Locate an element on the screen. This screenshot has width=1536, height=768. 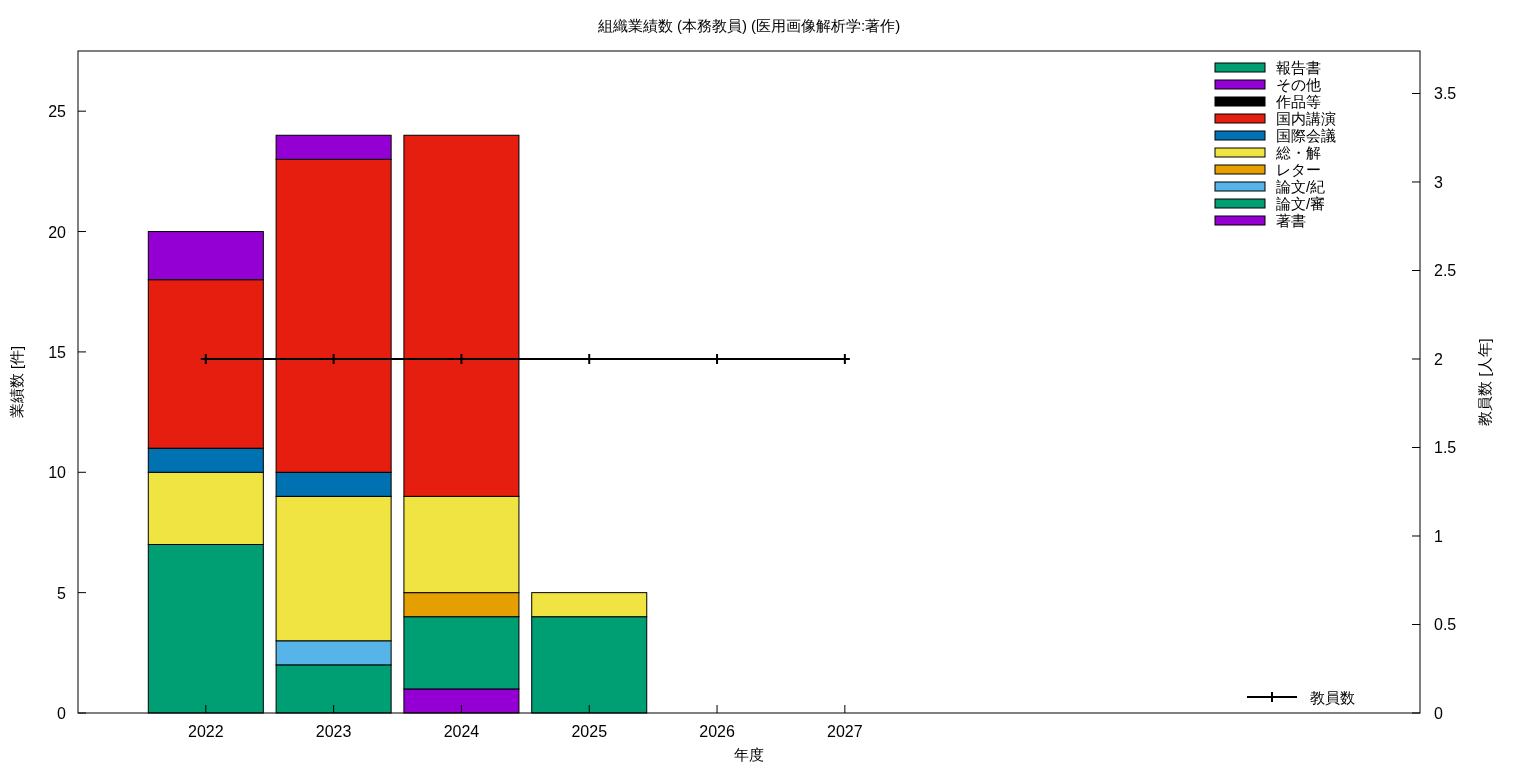
y-tick-label: 5 is located at coordinates (62, 593).